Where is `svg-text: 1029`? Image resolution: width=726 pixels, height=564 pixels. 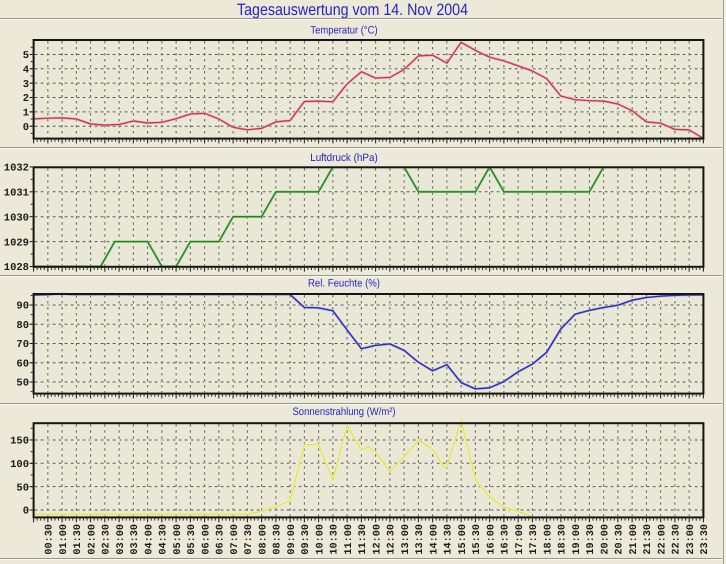 svg-text: 1029 is located at coordinates (16, 243).